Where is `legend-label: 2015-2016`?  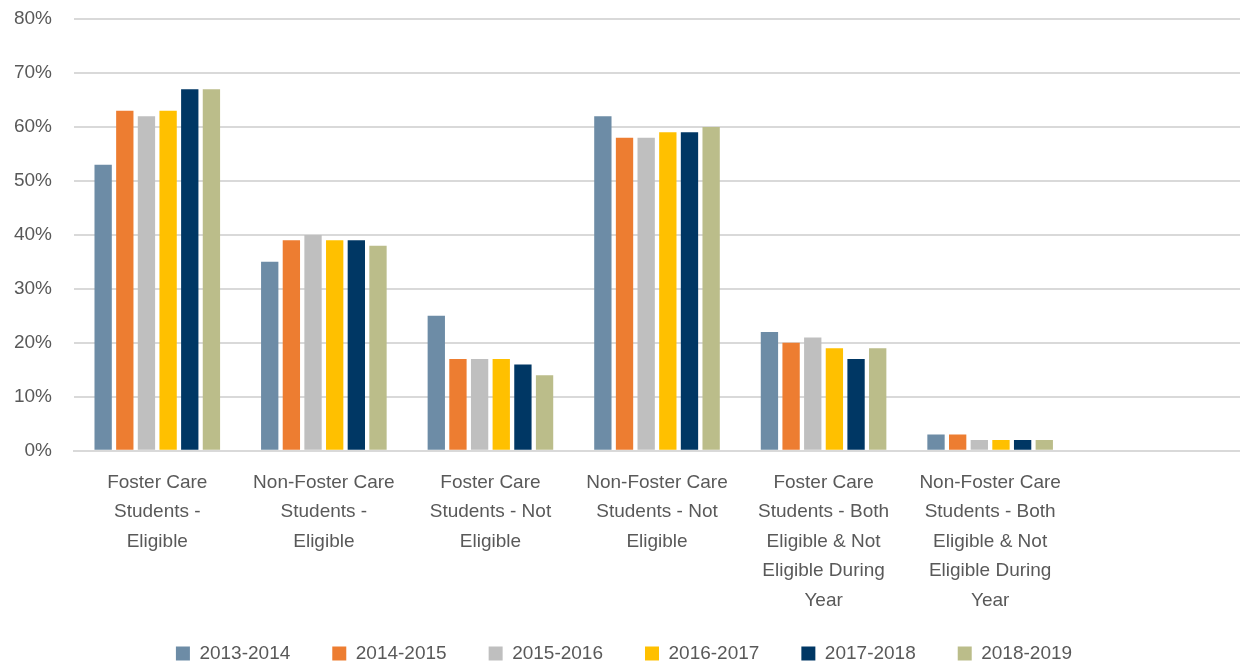 legend-label: 2015-2016 is located at coordinates (558, 652).